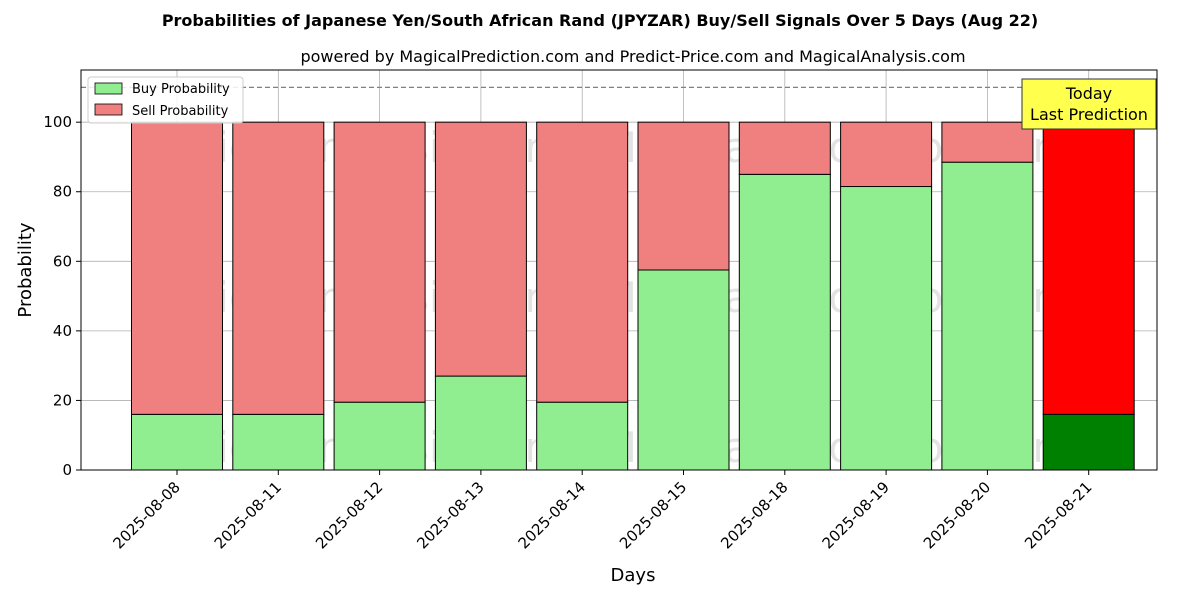 This screenshot has height=600, width=1200. Describe the element at coordinates (248, 515) in the screenshot. I see `x-tick-label: 2025-08-11` at that location.